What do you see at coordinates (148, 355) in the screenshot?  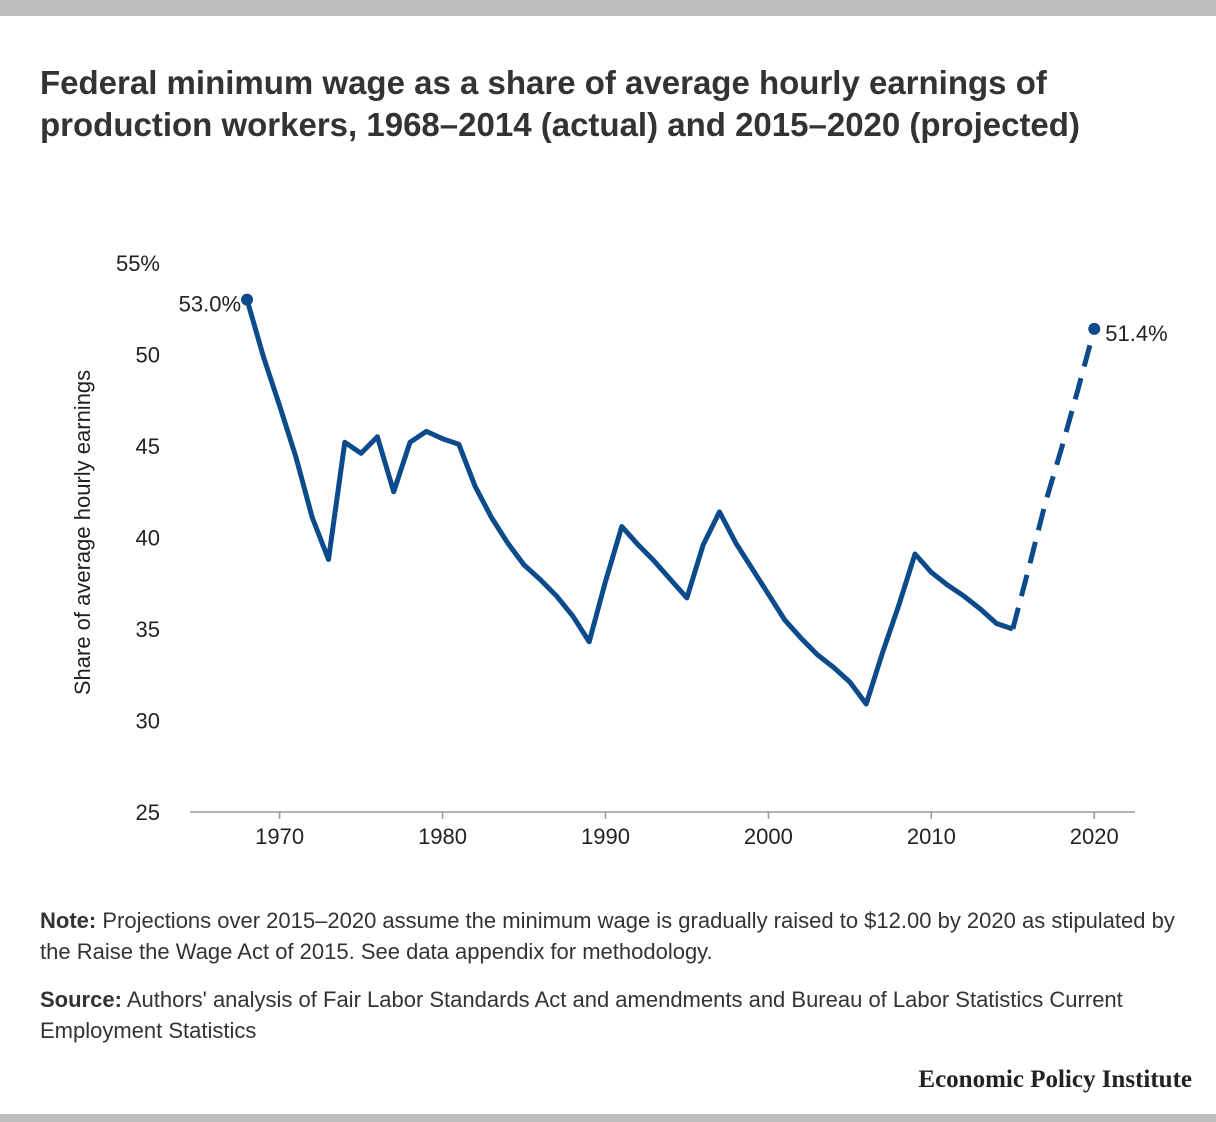 I see `y-tick-label-50: 50` at bounding box center [148, 355].